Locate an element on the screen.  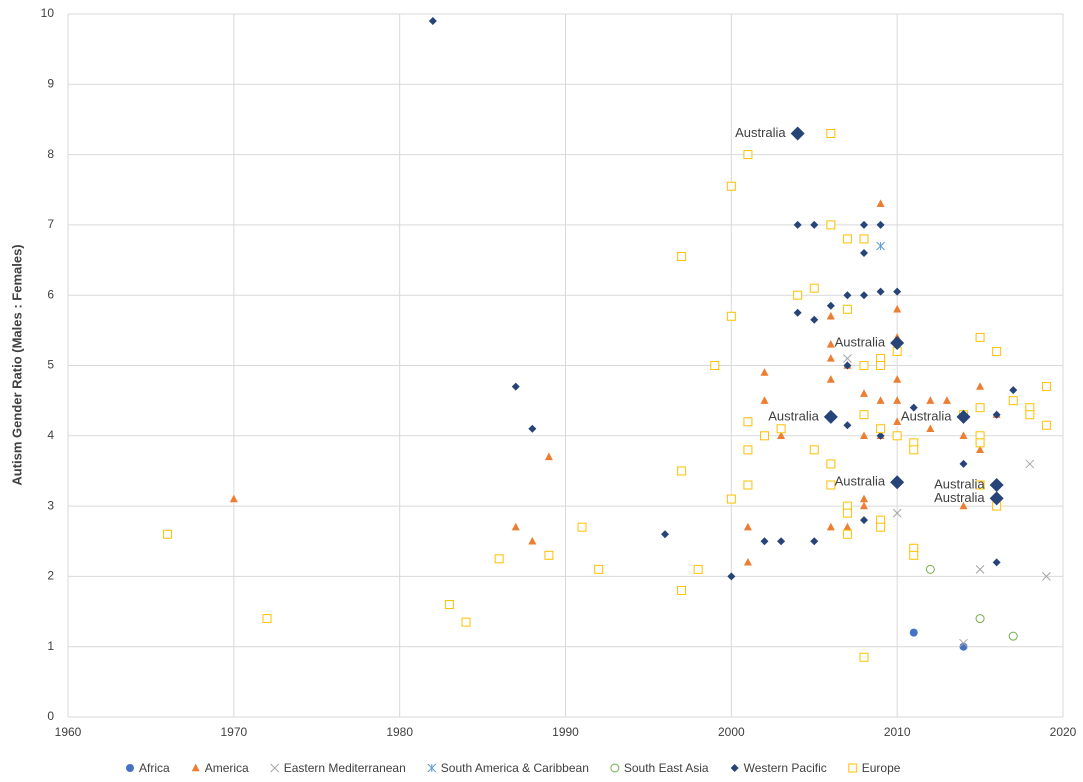
y-tick-label: 2 is located at coordinates (50, 576).